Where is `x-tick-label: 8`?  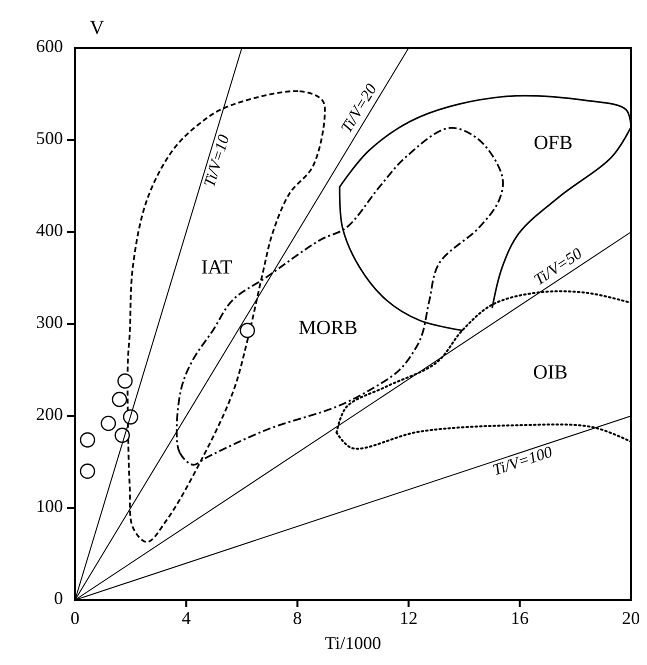
x-tick-label: 8 is located at coordinates (297, 618).